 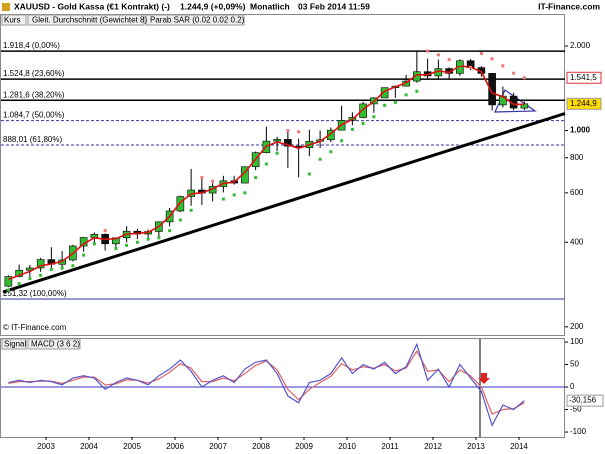 I want to click on x-tick-label: 2006, so click(x=175, y=446).